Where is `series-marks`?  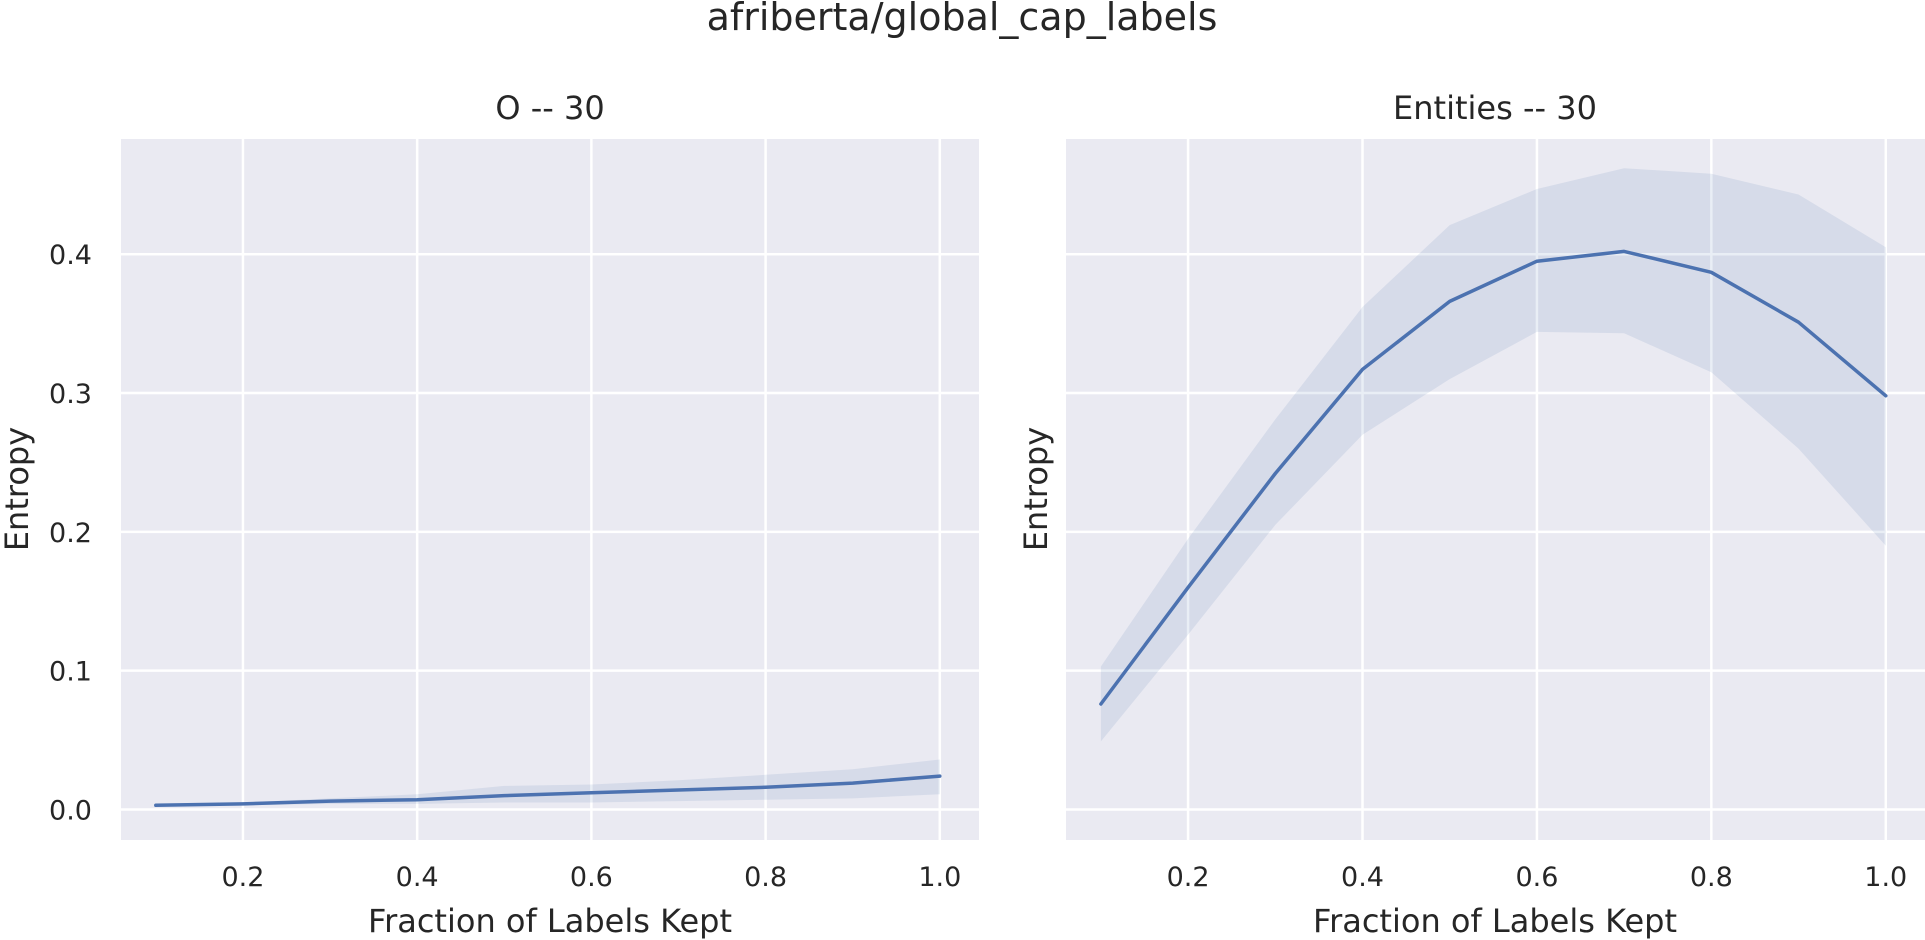
series-marks is located at coordinates (548, 783).